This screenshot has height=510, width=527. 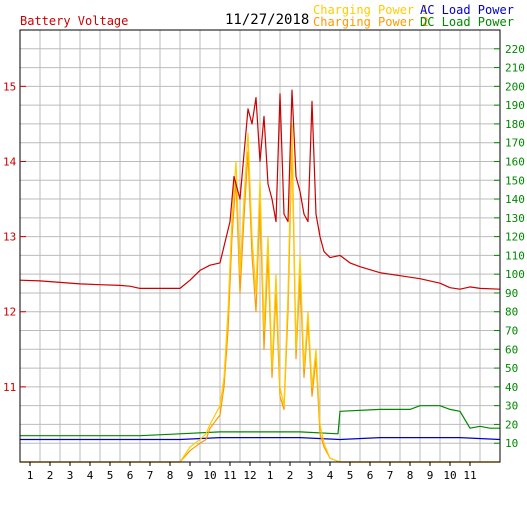 I want to click on right-tick-label: 150, so click(x=515, y=180).